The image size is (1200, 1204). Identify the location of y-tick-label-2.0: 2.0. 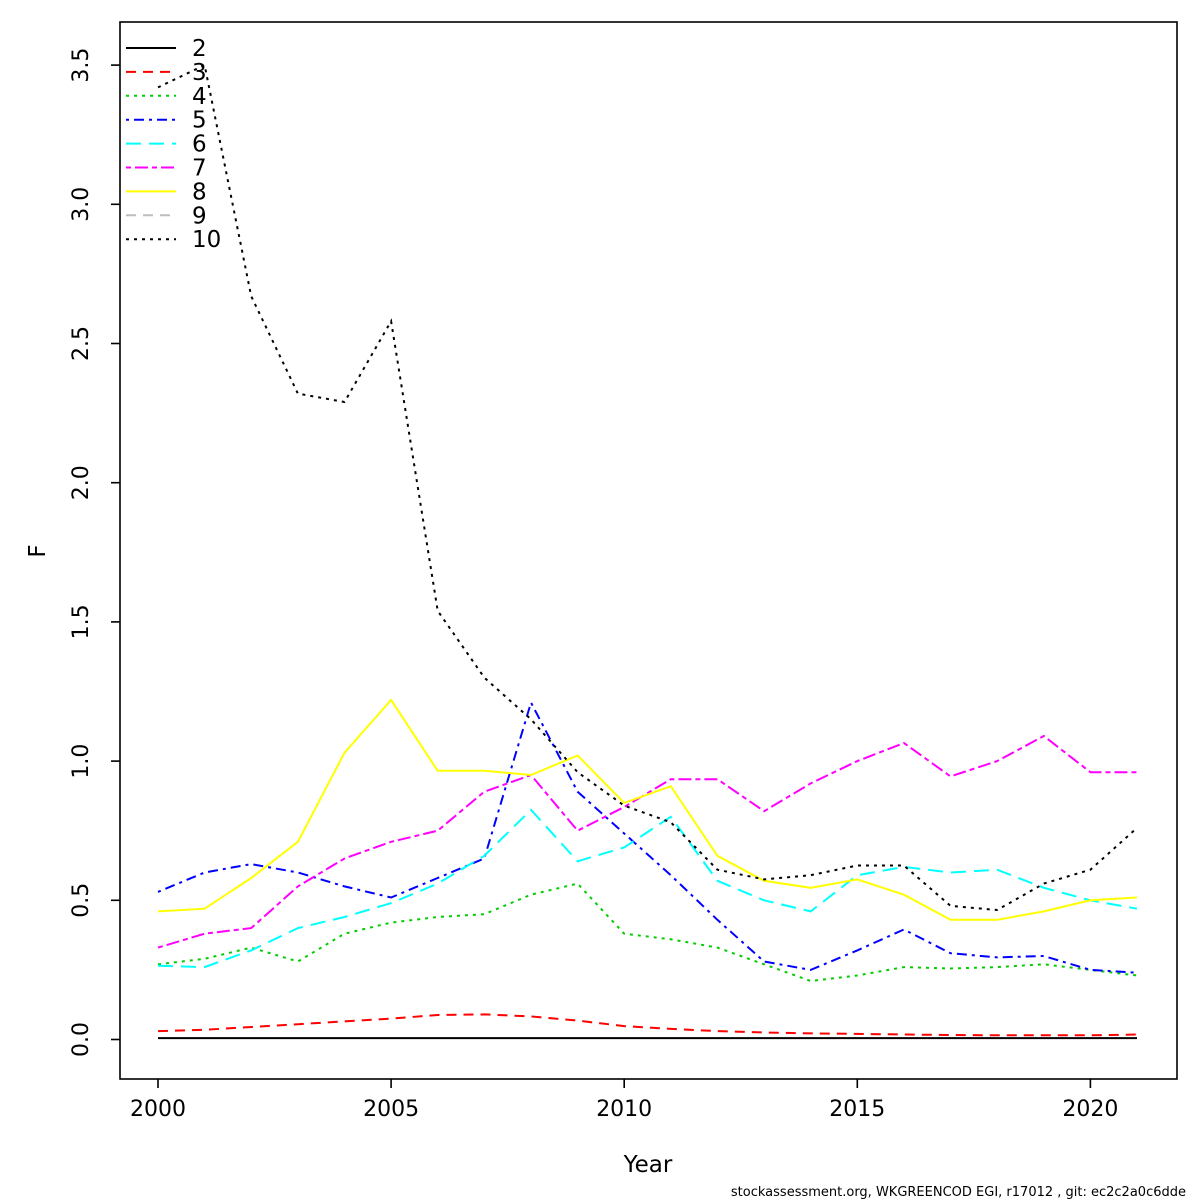
(81, 482).